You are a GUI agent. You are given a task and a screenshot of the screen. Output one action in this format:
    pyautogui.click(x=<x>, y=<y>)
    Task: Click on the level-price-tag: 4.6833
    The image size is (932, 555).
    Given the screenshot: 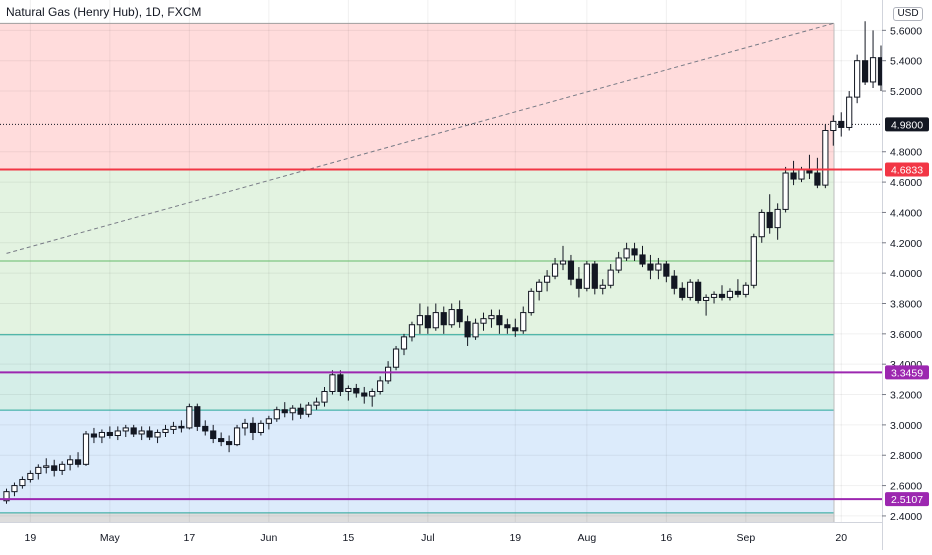 What is the action you would take?
    pyautogui.click(x=907, y=169)
    